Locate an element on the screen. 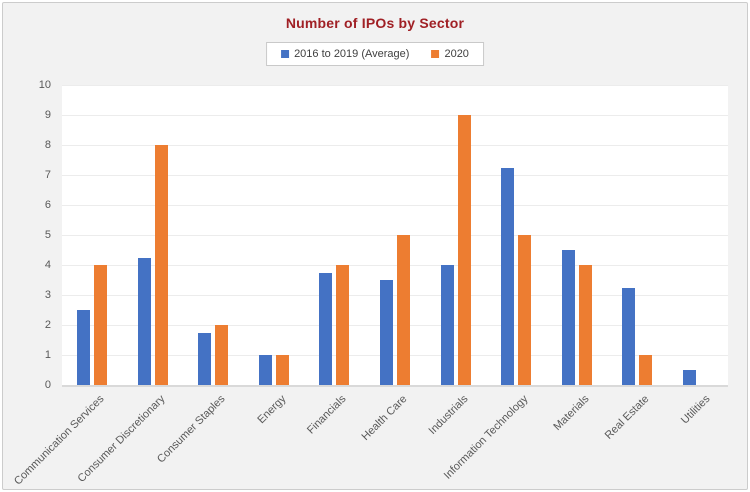 The width and height of the screenshot is (750, 492). y-tick-label-8: 8 is located at coordinates (47, 145).